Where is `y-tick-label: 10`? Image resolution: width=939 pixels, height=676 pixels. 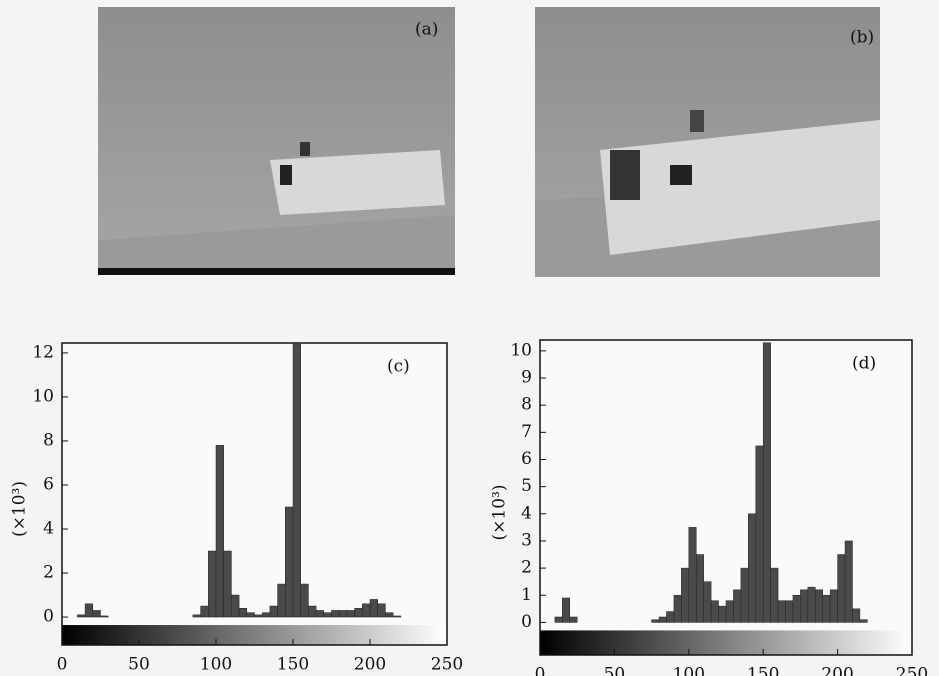
y-tick-label: 10 is located at coordinates (521, 350).